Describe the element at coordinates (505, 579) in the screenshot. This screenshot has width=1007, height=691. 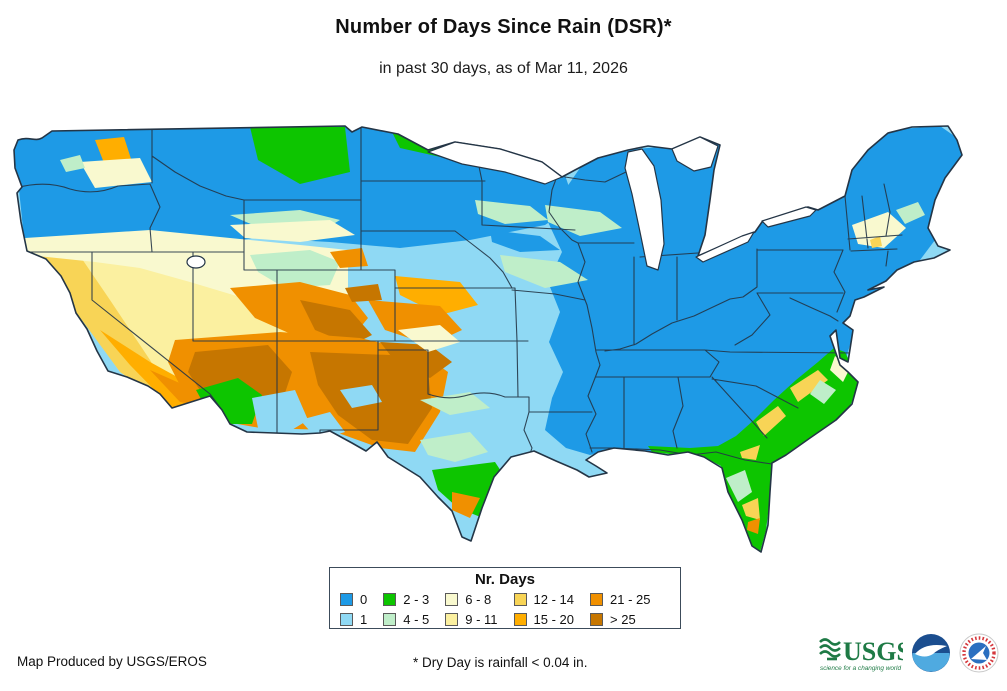
I see `legend-title: Nr. Days` at that location.